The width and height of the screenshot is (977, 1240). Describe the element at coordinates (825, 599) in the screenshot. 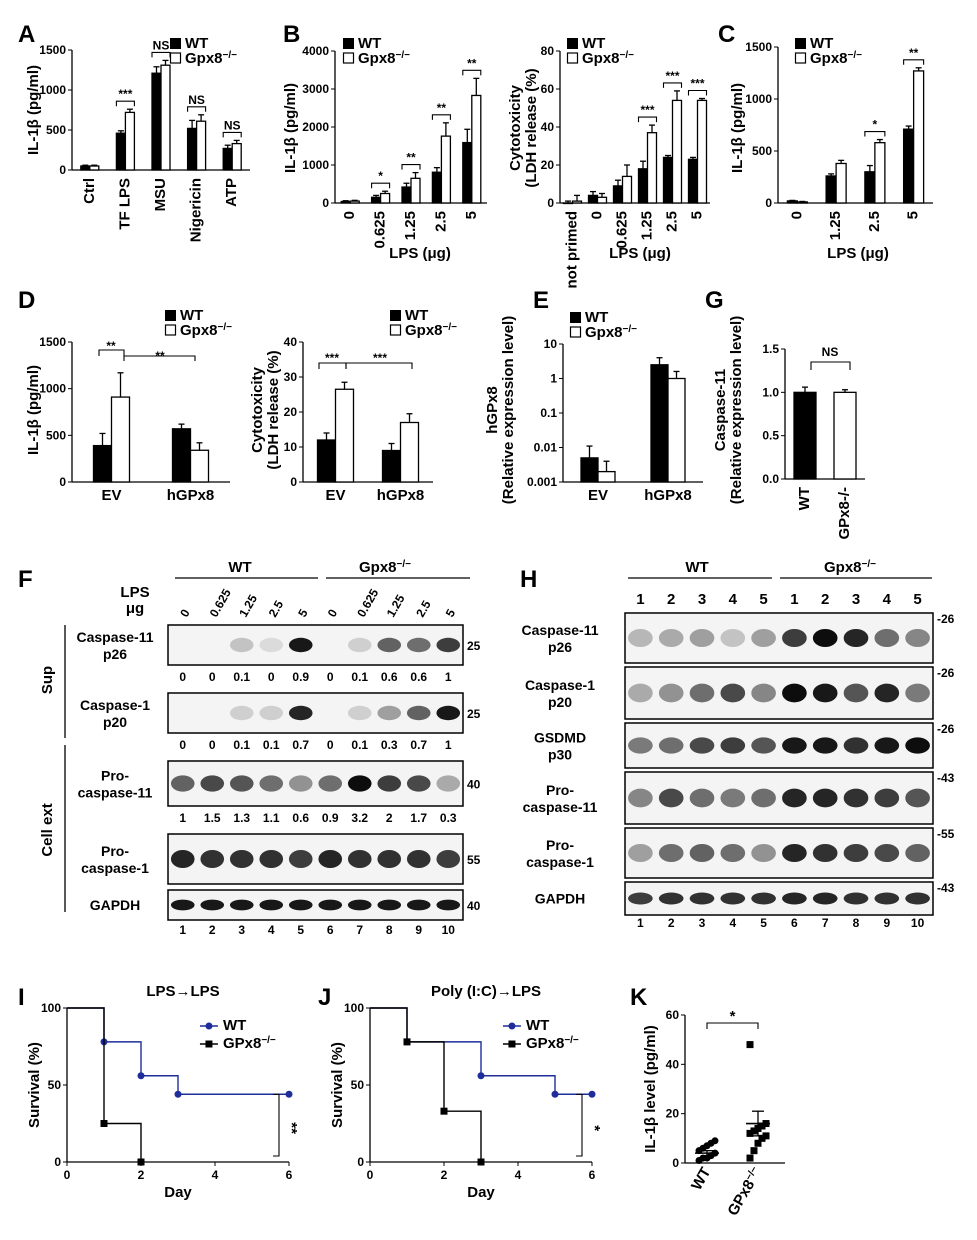

I see `mouse-number: 2` at that location.